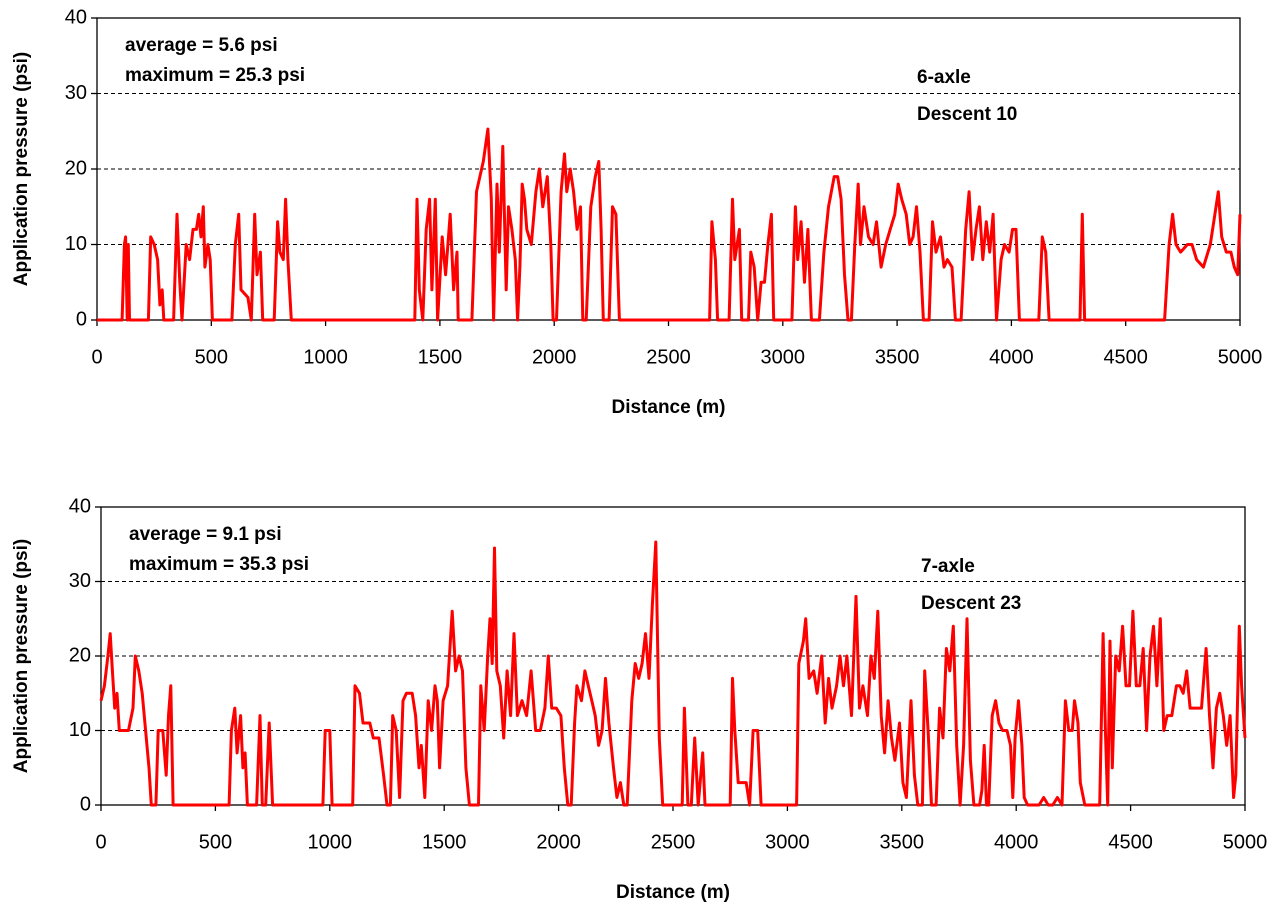  What do you see at coordinates (948, 566) in the screenshot?
I see `annotation: 7-axle` at bounding box center [948, 566].